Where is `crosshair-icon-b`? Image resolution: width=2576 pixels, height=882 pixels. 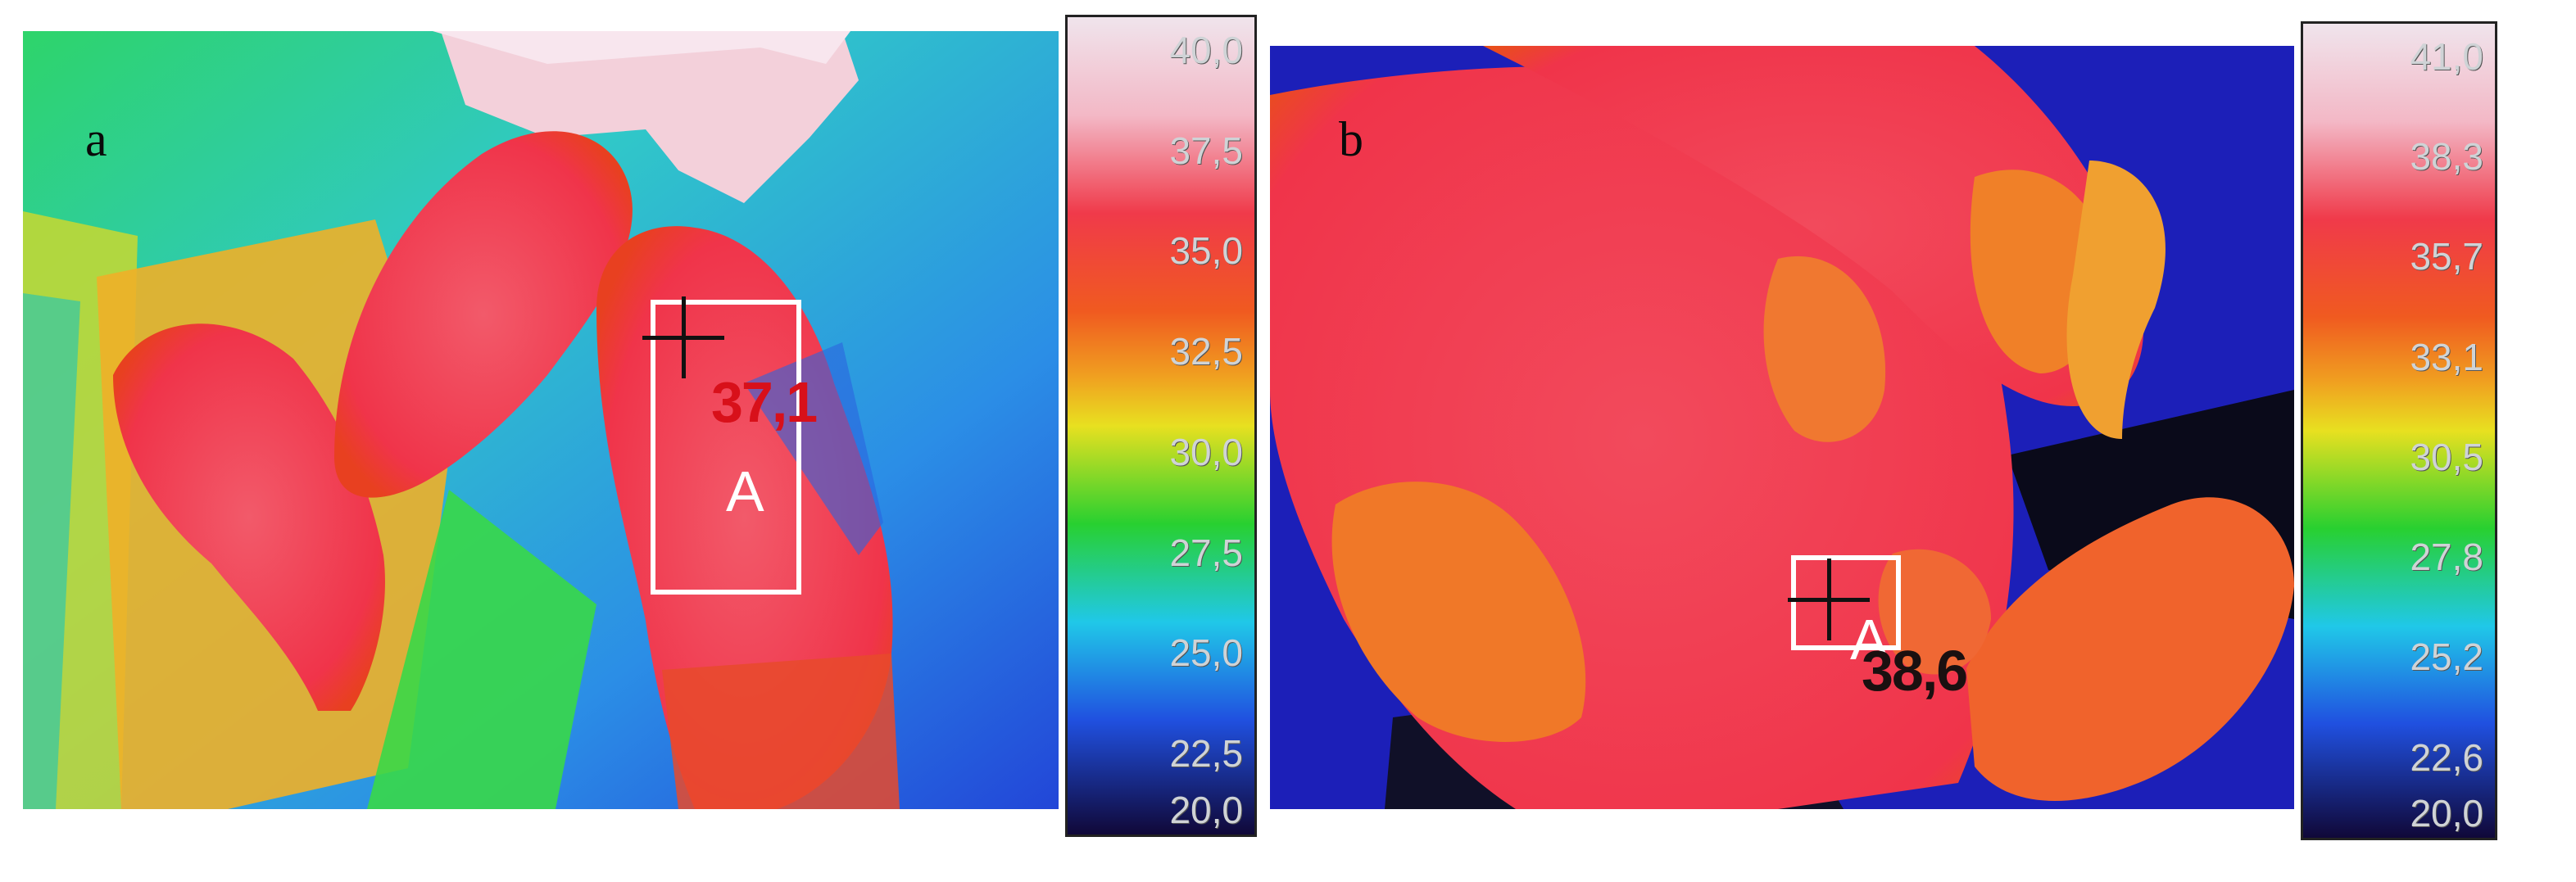
crosshair-icon-b is located at coordinates (1829, 599).